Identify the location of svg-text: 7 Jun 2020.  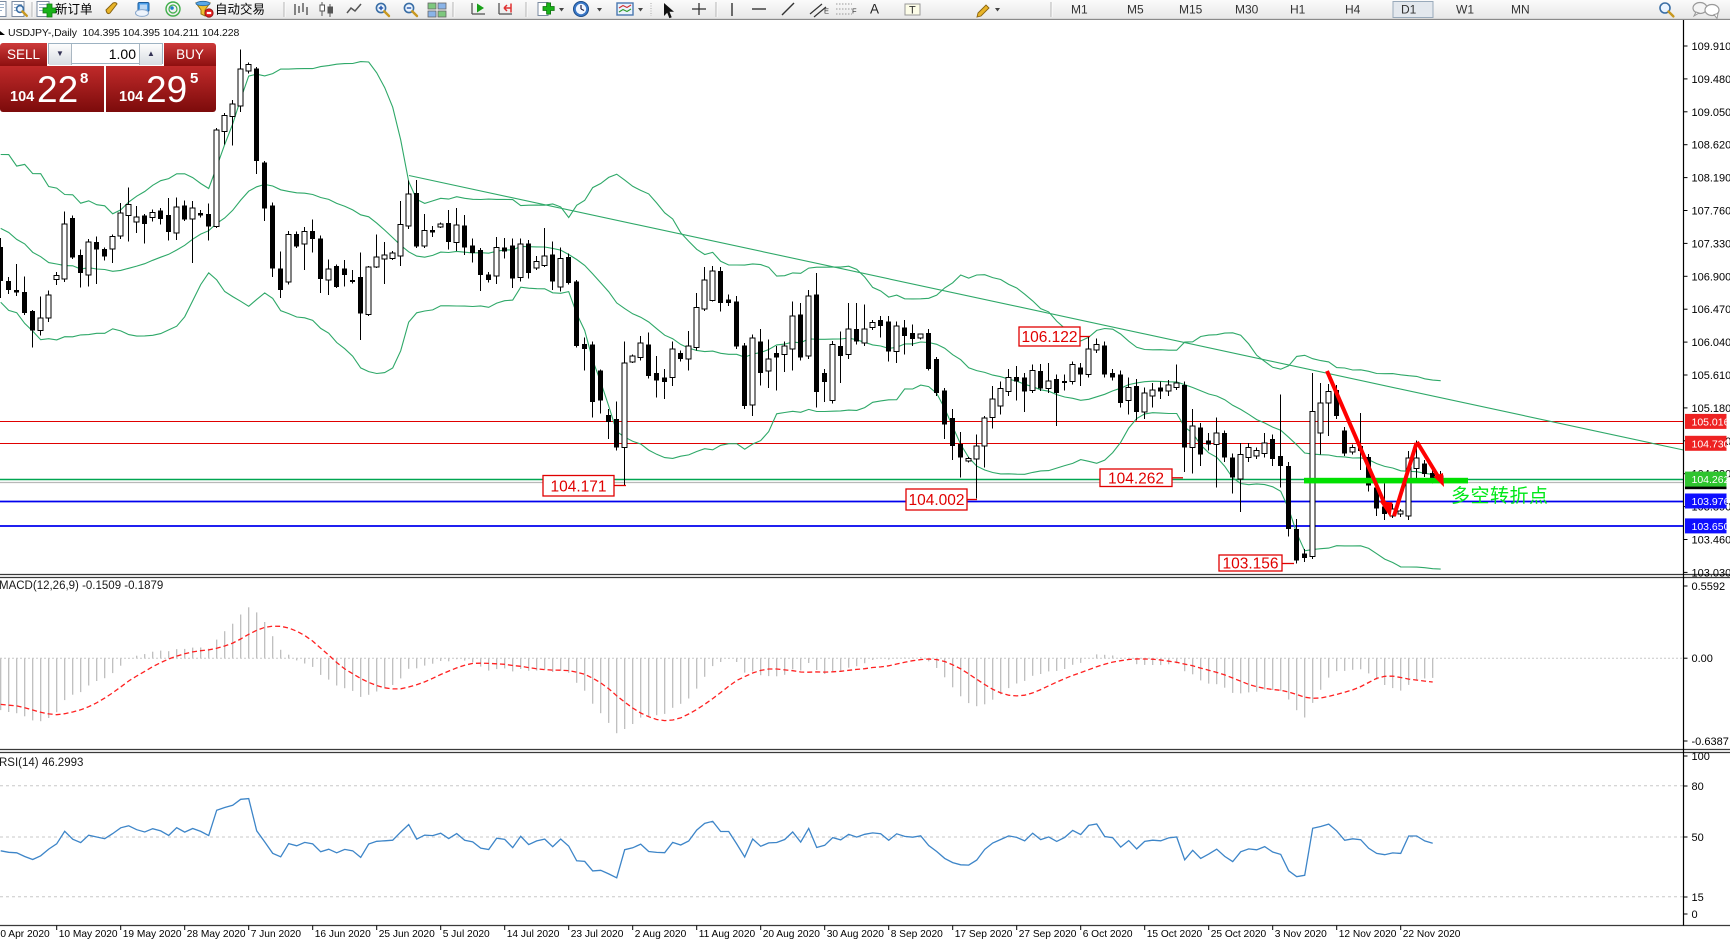
(276, 934).